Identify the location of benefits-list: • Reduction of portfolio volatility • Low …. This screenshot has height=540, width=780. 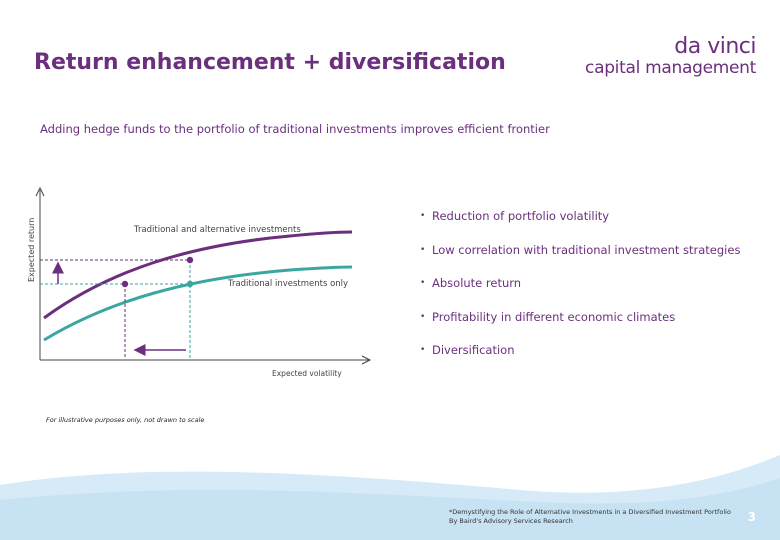
(580, 292).